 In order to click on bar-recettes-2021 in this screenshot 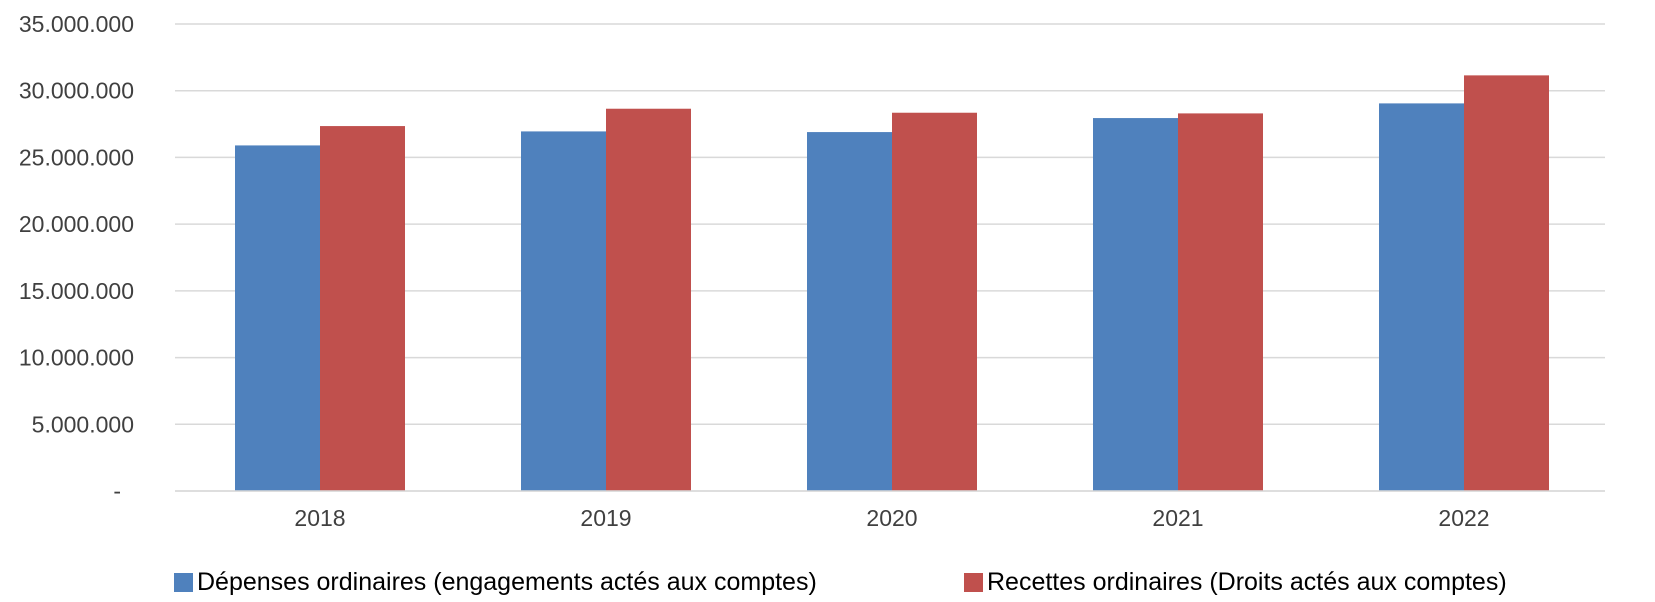, I will do `click(1220, 302)`.